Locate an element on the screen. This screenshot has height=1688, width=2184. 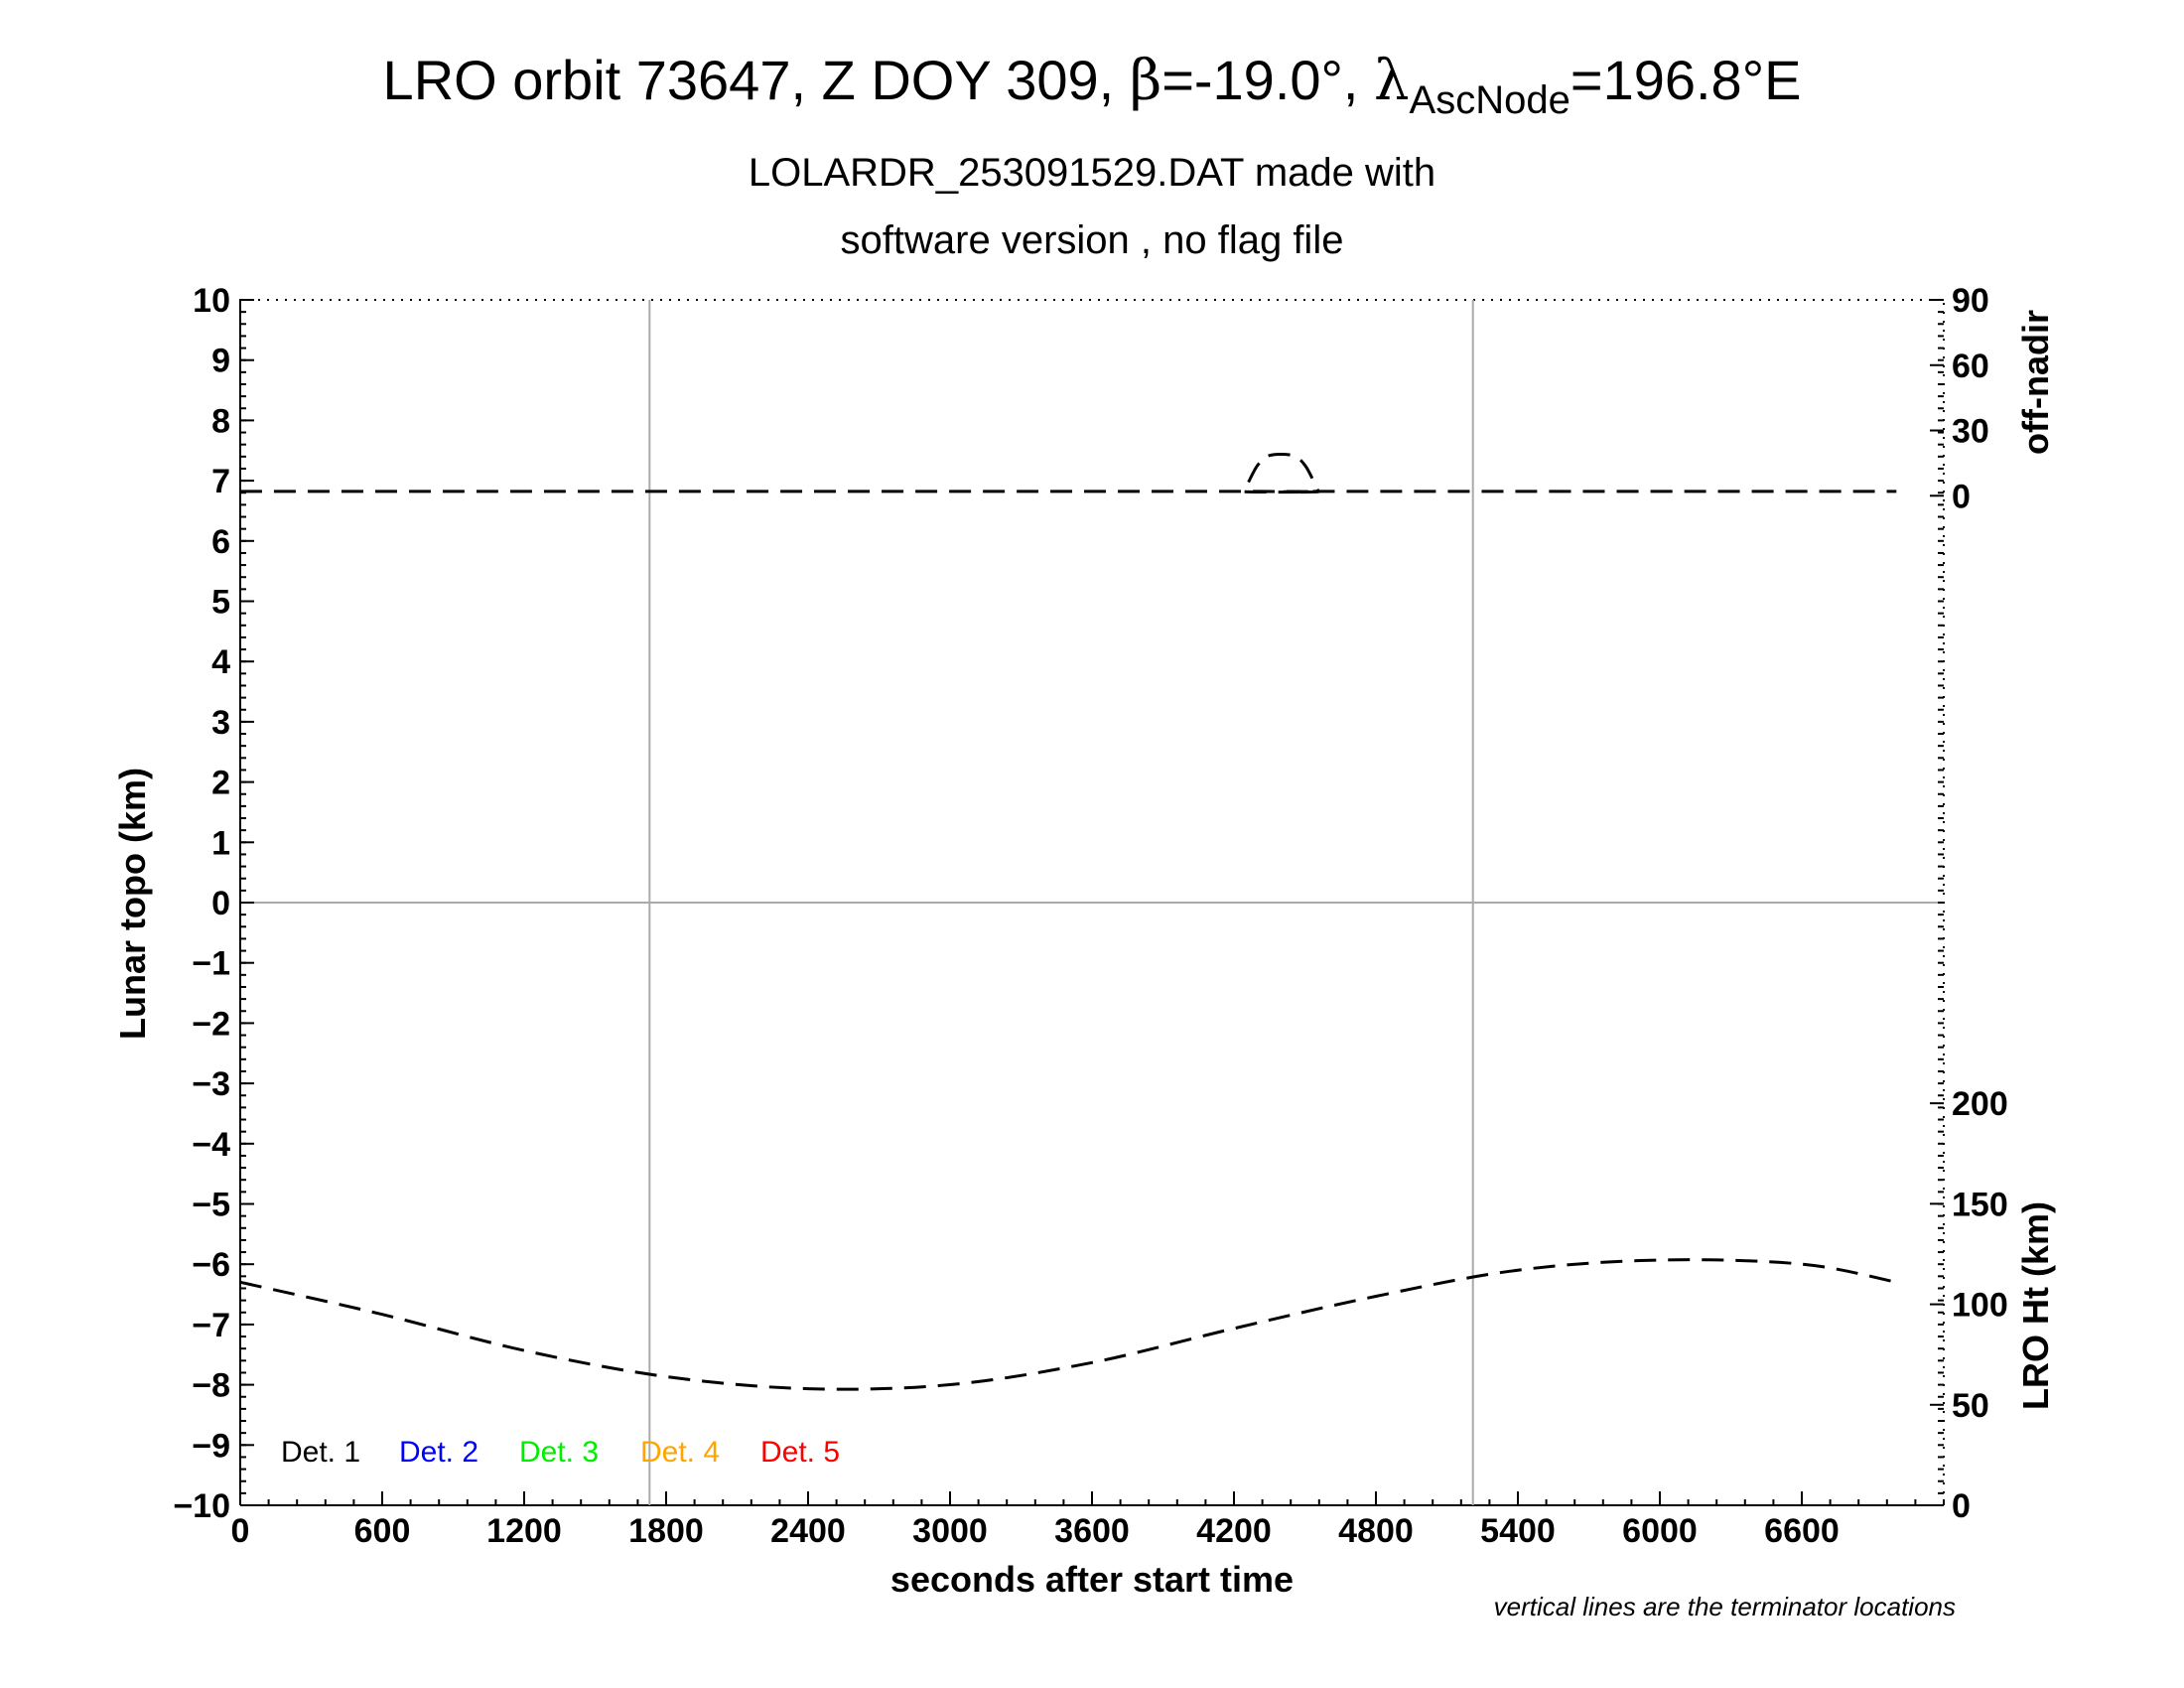
y-axis-label-height: LRO Ht (km) is located at coordinates (2035, 1305).